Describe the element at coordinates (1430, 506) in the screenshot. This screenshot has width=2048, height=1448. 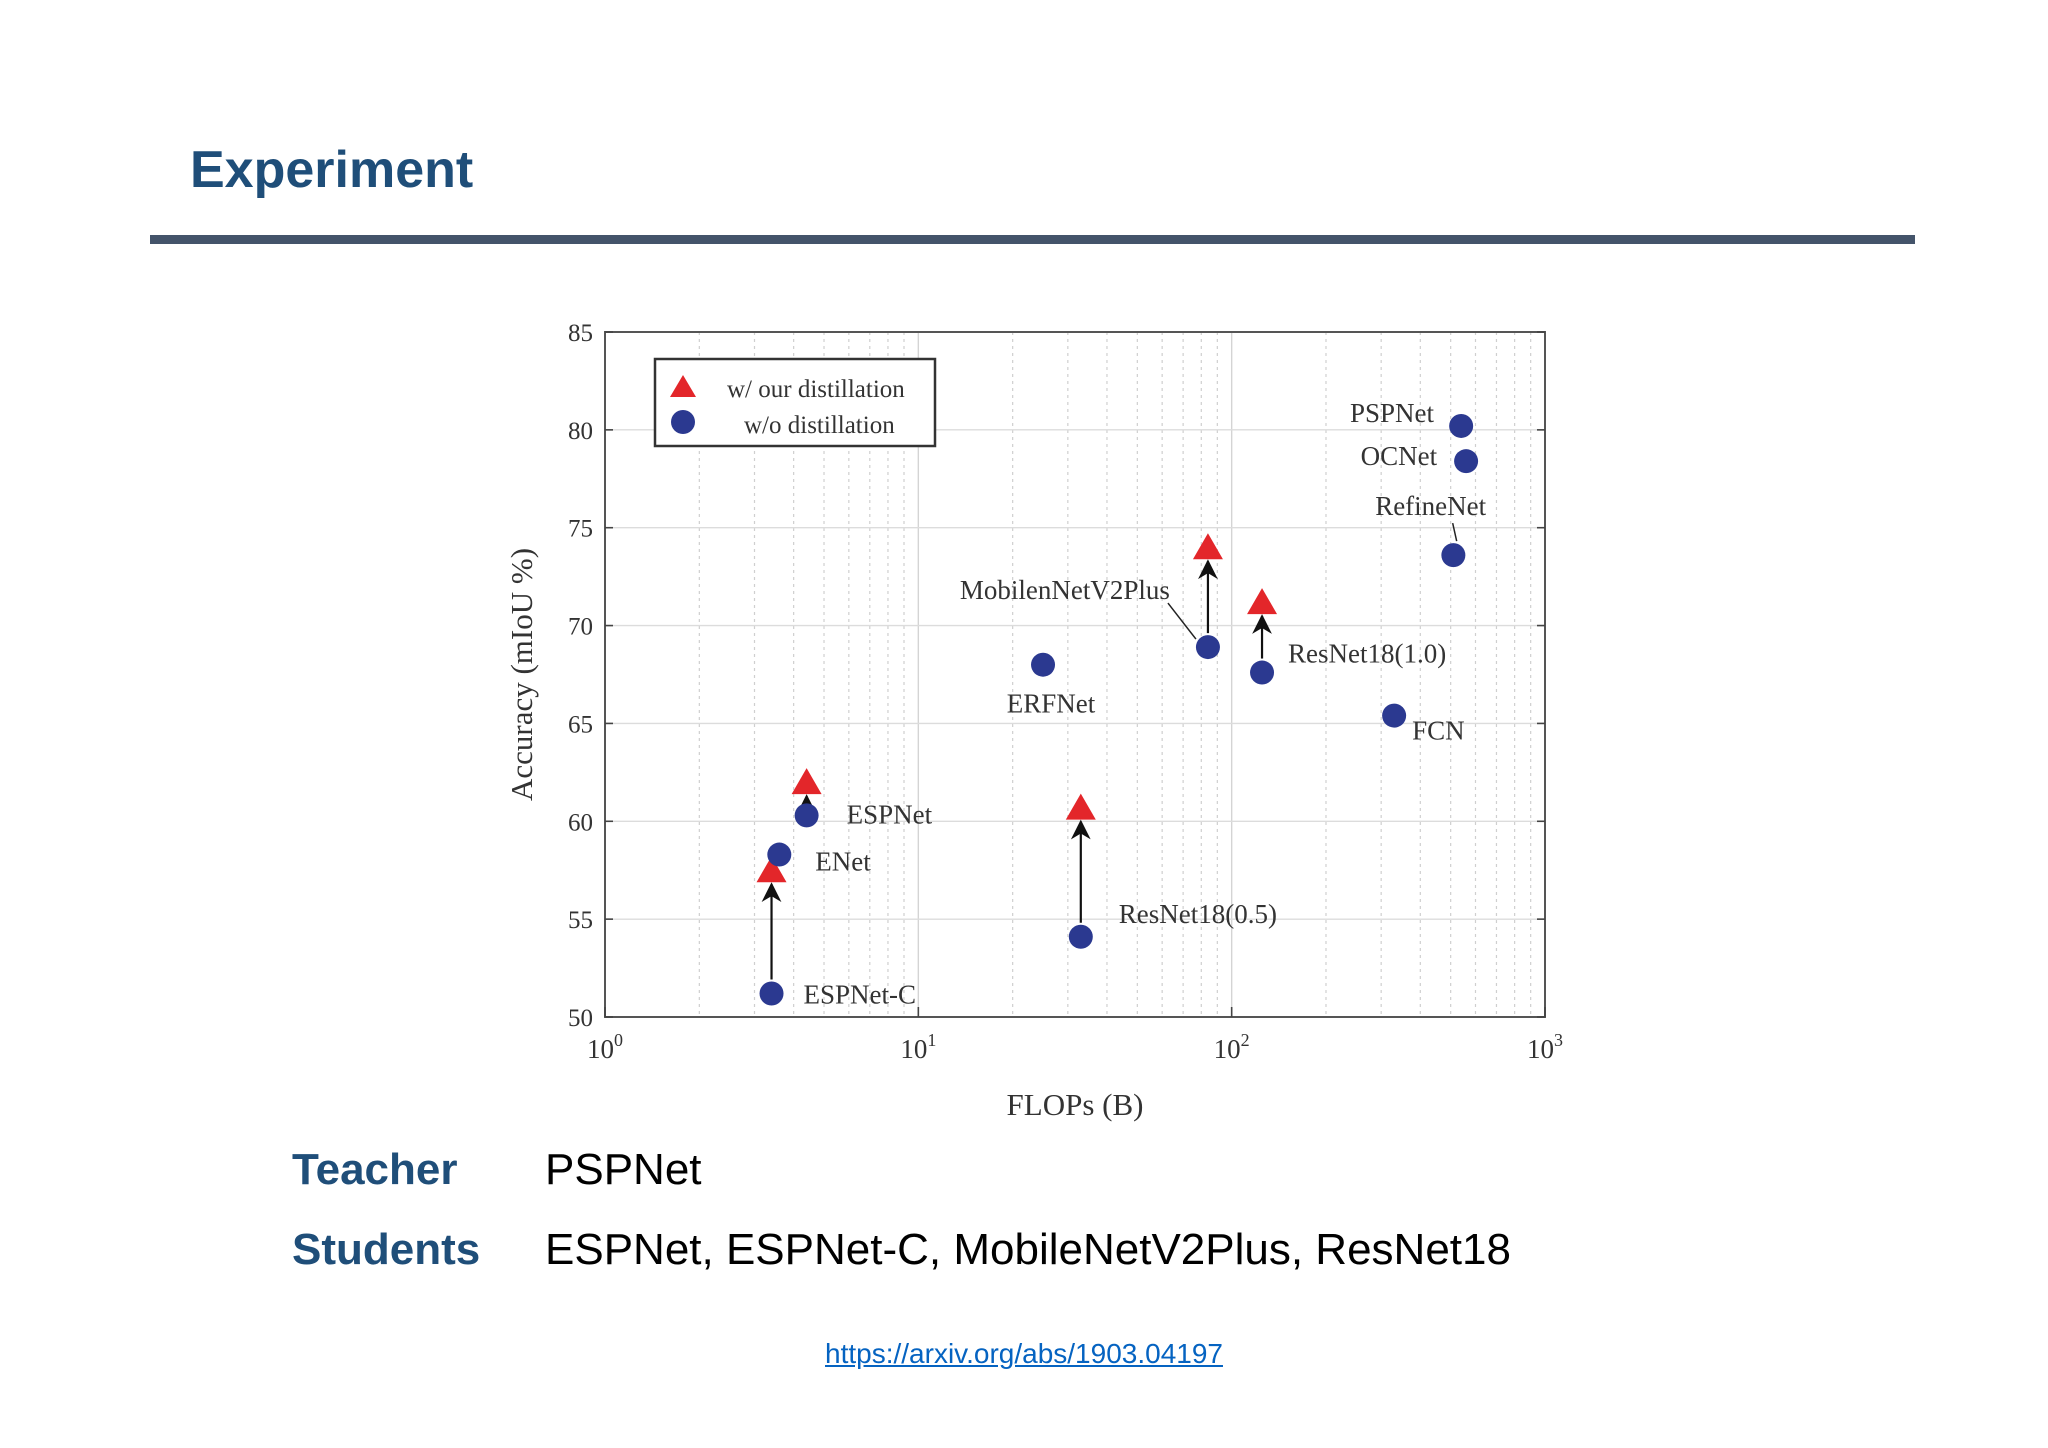
I see `point-label: RefineNet` at that location.